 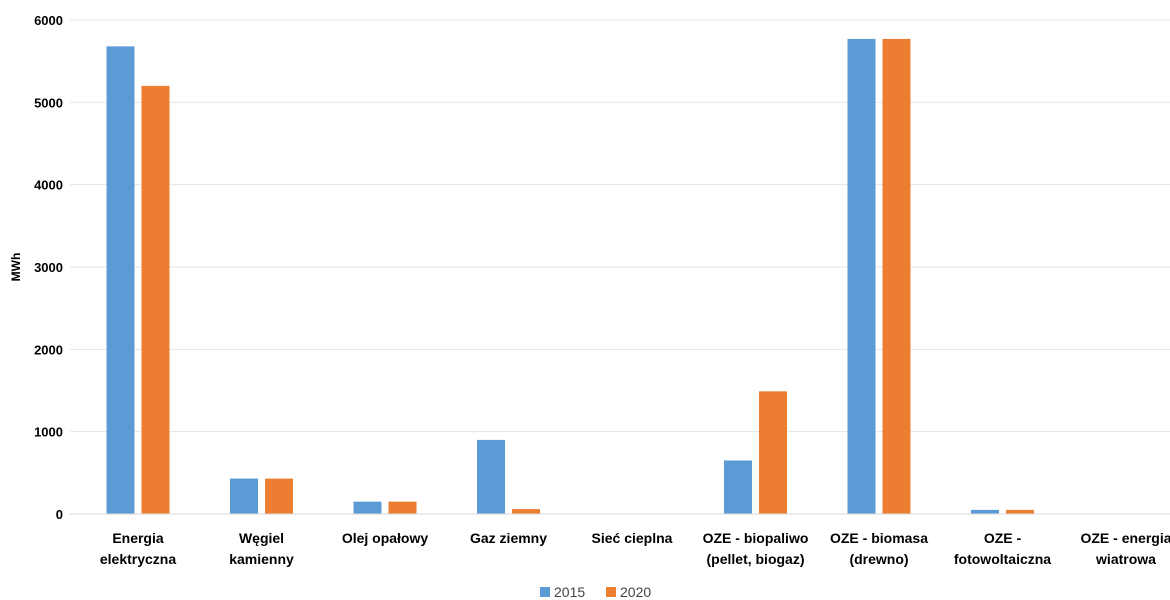 What do you see at coordinates (611, 592) in the screenshot?
I see `legend-swatch-2020` at bounding box center [611, 592].